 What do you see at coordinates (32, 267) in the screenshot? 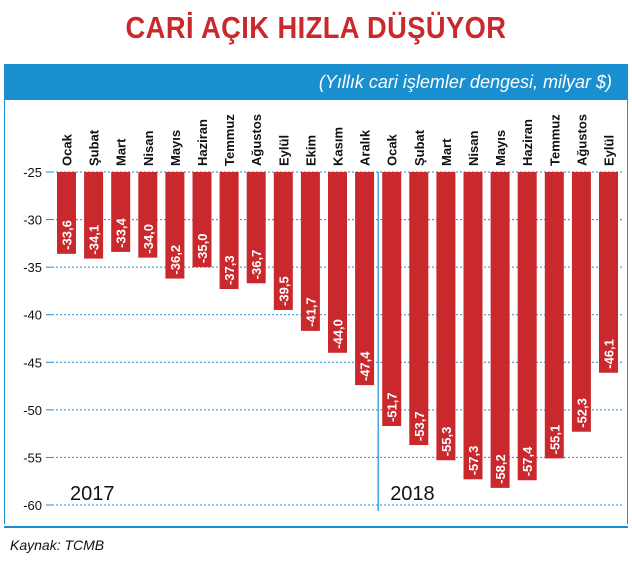
I see `y-tick-label: -35` at bounding box center [32, 267].